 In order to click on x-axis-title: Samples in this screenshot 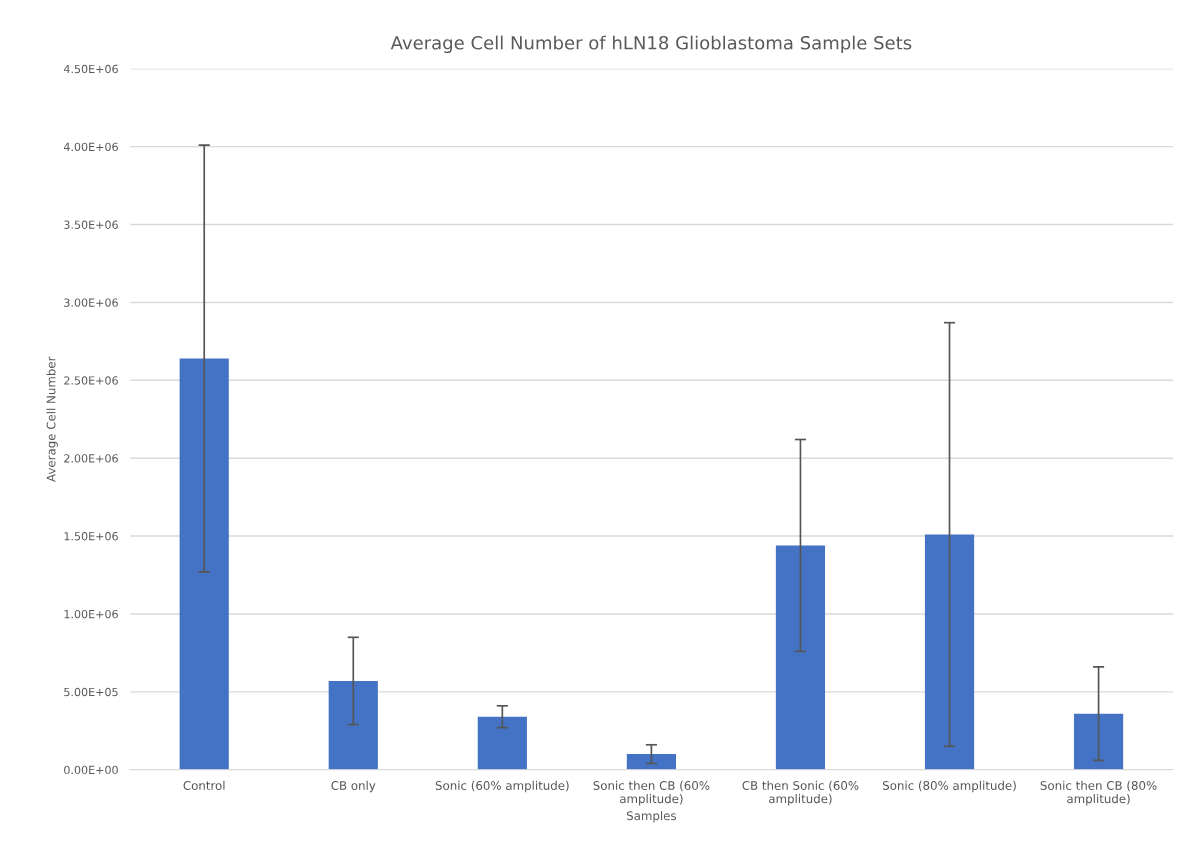, I will do `click(651, 817)`.